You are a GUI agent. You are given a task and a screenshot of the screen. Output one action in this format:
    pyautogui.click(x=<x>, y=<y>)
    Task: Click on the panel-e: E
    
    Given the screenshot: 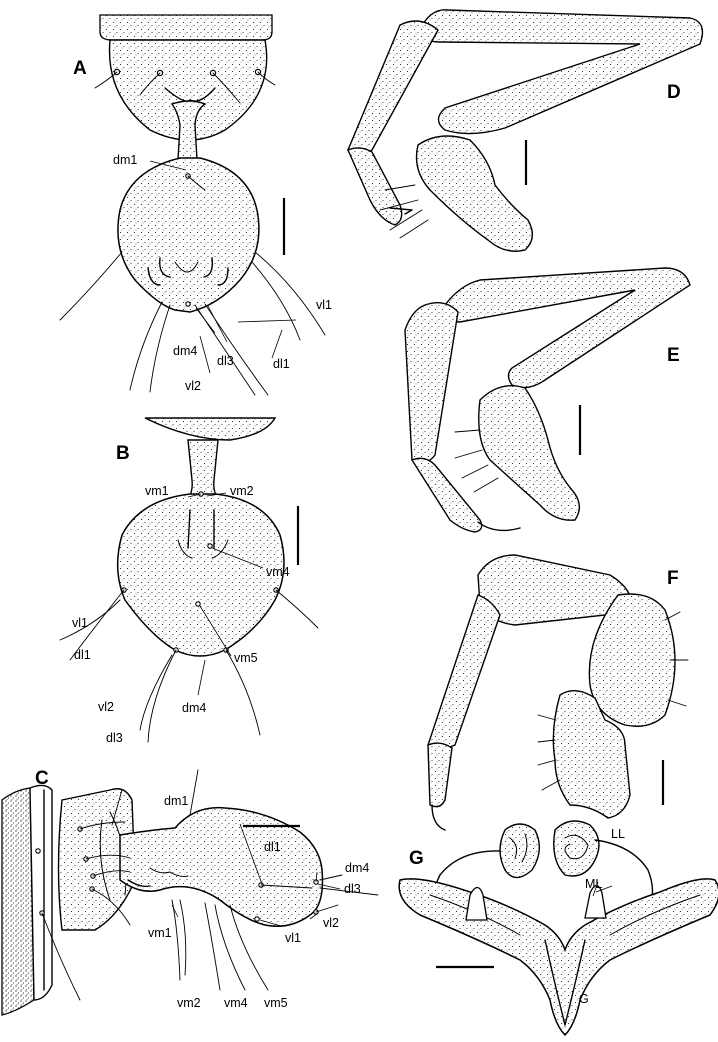 What is the action you would take?
    pyautogui.click(x=547, y=400)
    